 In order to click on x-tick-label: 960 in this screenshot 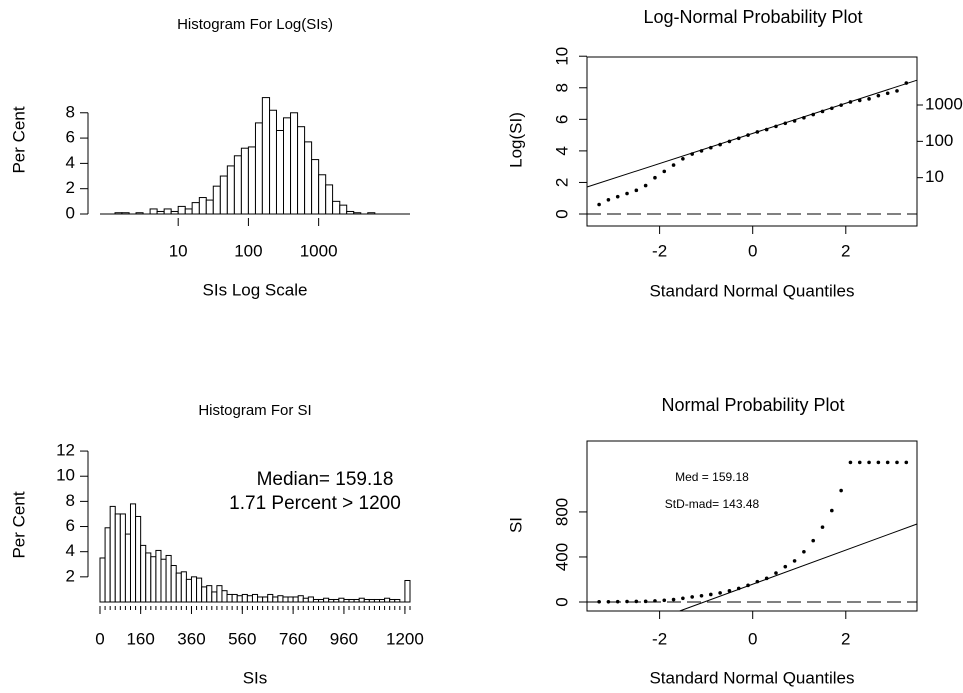, I will do `click(344, 638)`.